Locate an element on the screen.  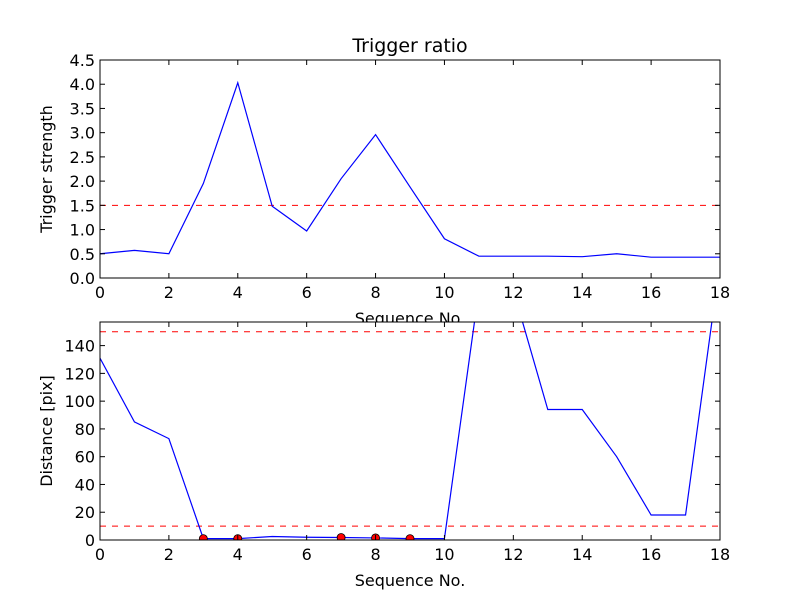
y-tick-label: 80 is located at coordinates (85, 429).